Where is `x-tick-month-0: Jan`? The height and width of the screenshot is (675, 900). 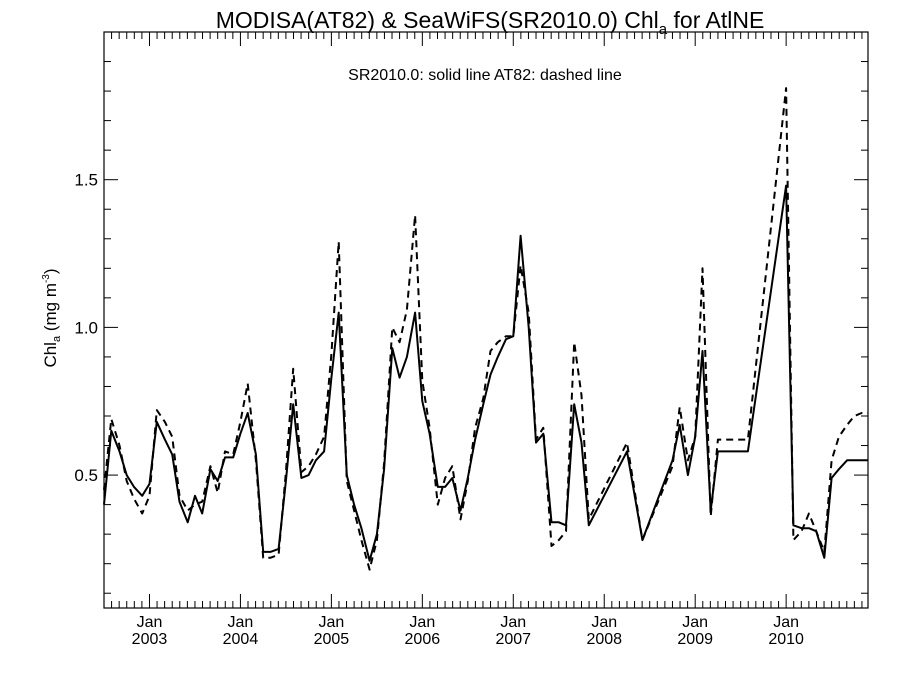 x-tick-month-0: Jan is located at coordinates (150, 622).